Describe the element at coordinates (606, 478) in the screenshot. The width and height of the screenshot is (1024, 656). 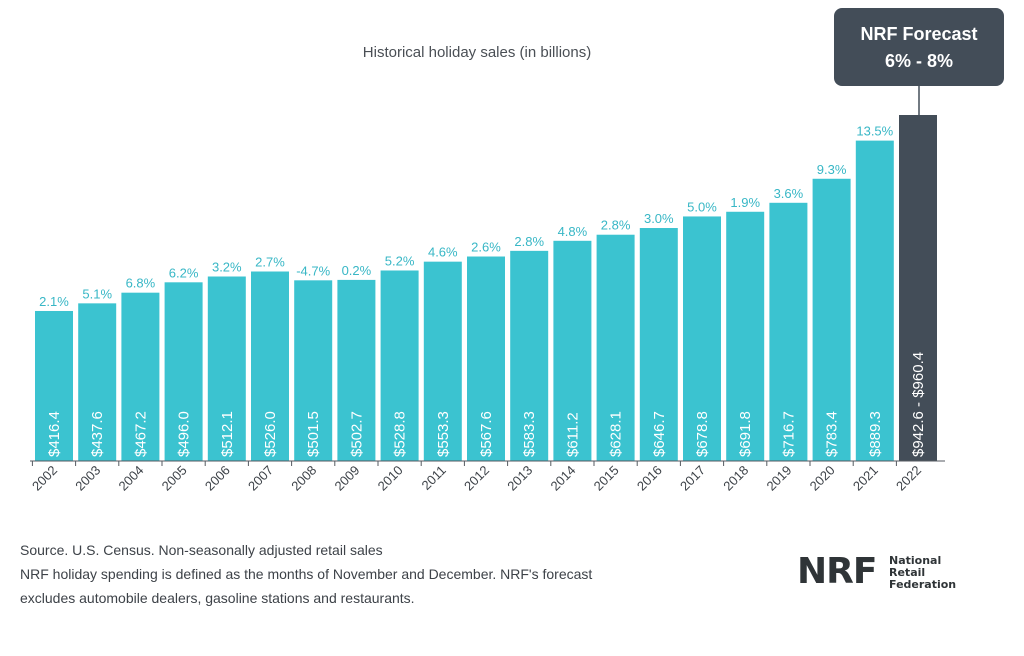
I see `x-tick-label-2015: 2015` at that location.